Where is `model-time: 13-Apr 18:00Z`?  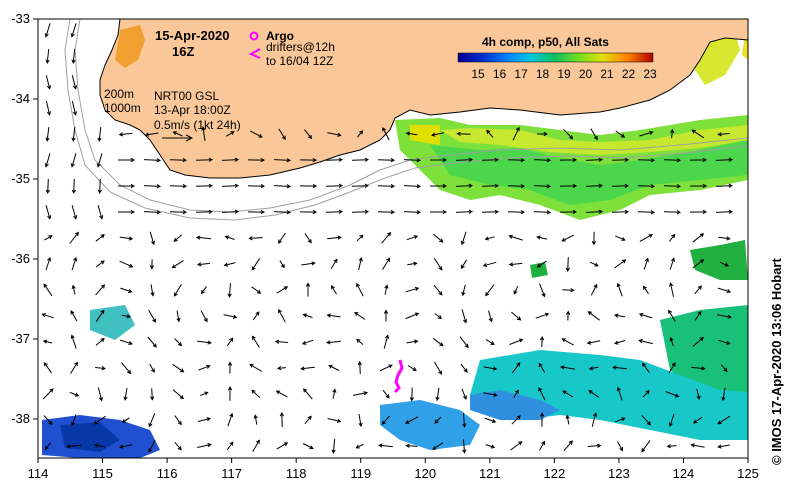
model-time: 13-Apr 18:00Z is located at coordinates (192, 110).